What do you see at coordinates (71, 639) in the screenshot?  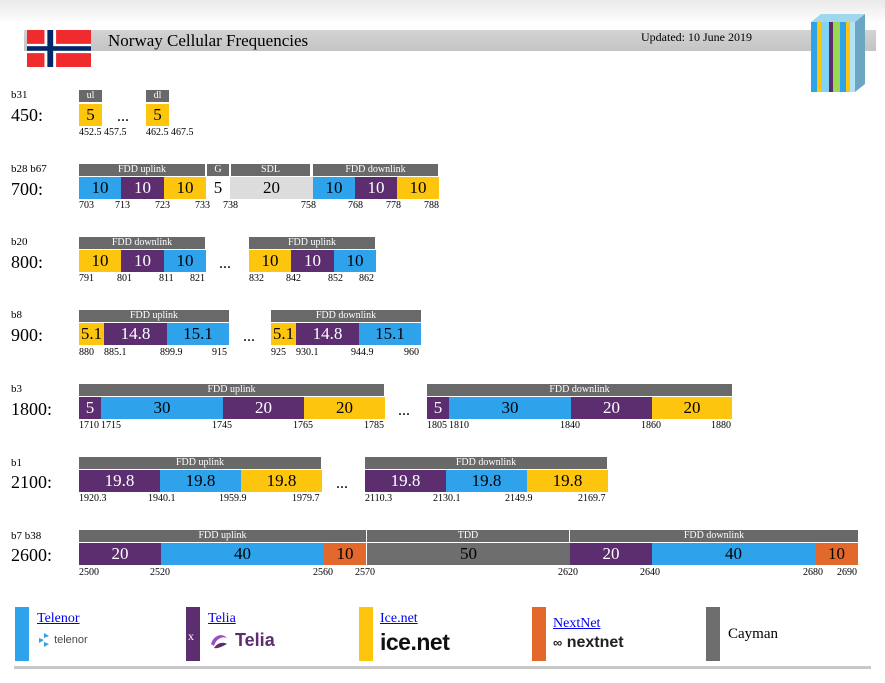 I see `telenor-logo-text: telenor` at bounding box center [71, 639].